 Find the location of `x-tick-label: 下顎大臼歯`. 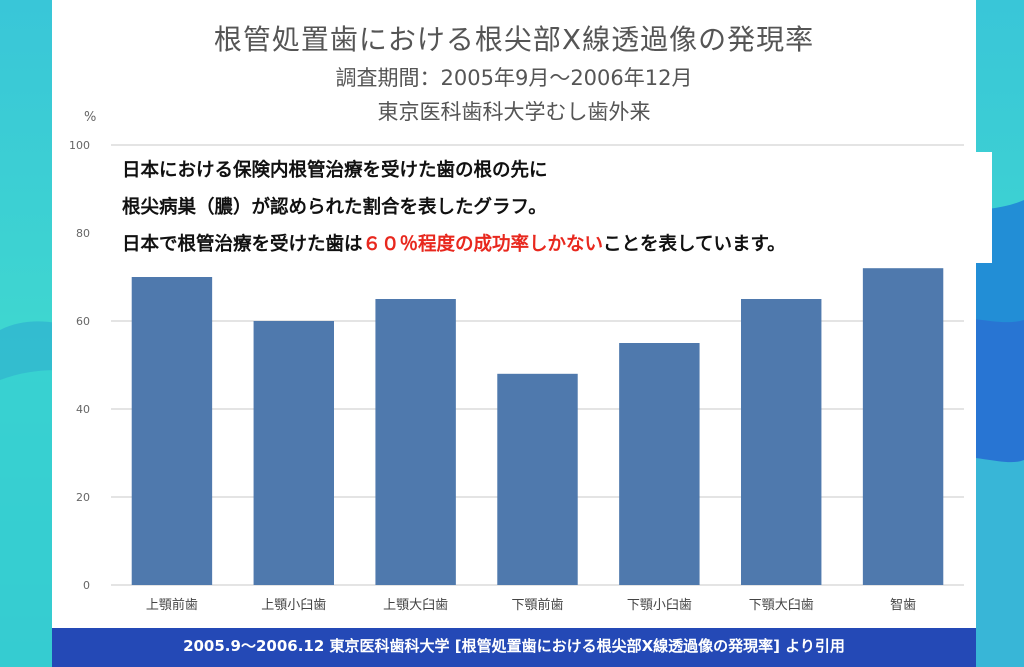

x-tick-label: 下顎大臼歯 is located at coordinates (781, 605).